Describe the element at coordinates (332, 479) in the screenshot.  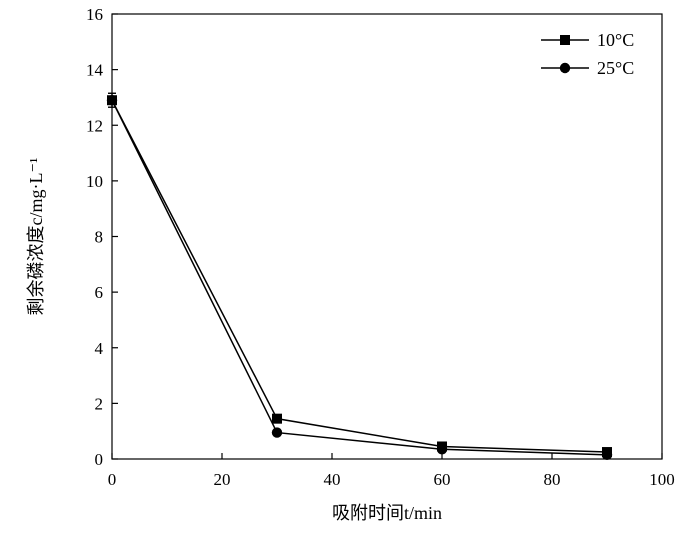
I see `x-tick-label: 40` at that location.